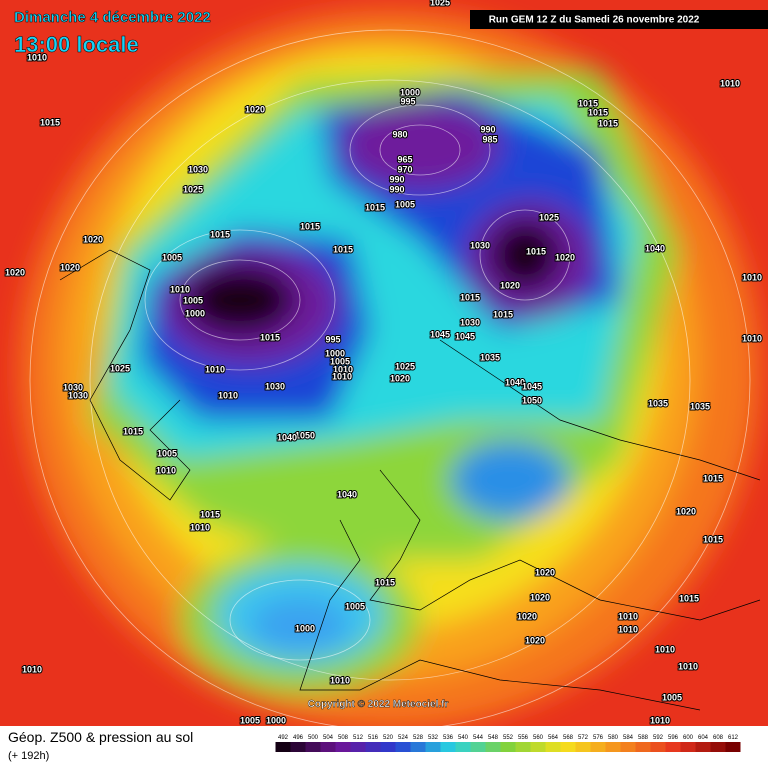 This screenshot has height=768, width=768. I want to click on colorbar-label: 596, so click(673, 738).